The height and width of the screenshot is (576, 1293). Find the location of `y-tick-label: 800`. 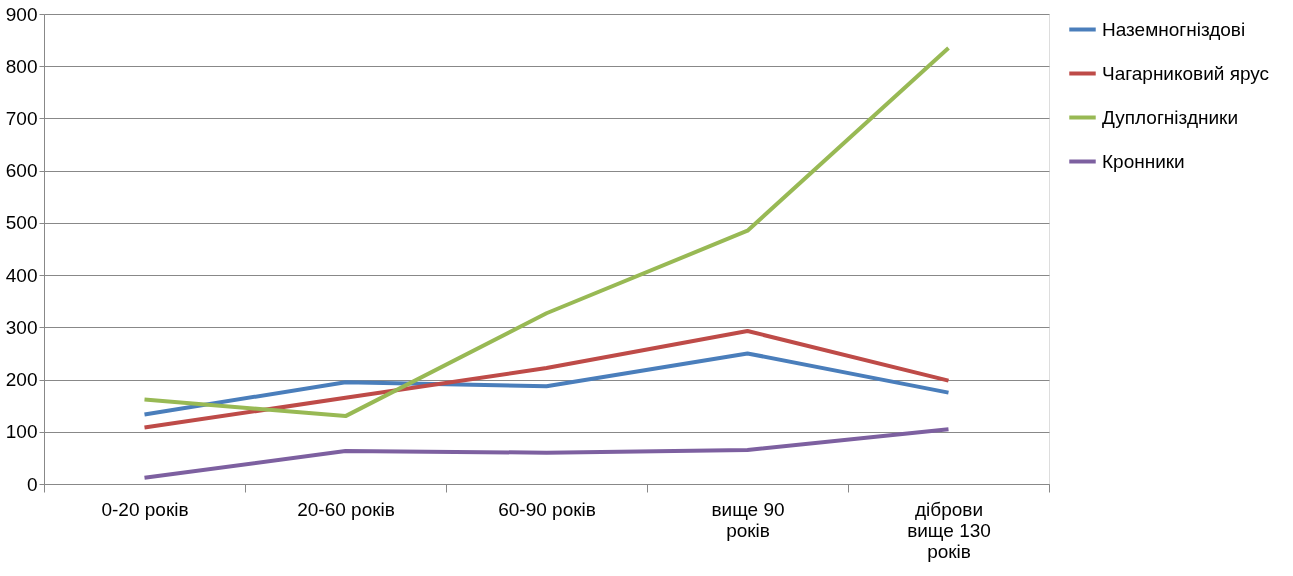

y-tick-label: 800 is located at coordinates (21, 66).